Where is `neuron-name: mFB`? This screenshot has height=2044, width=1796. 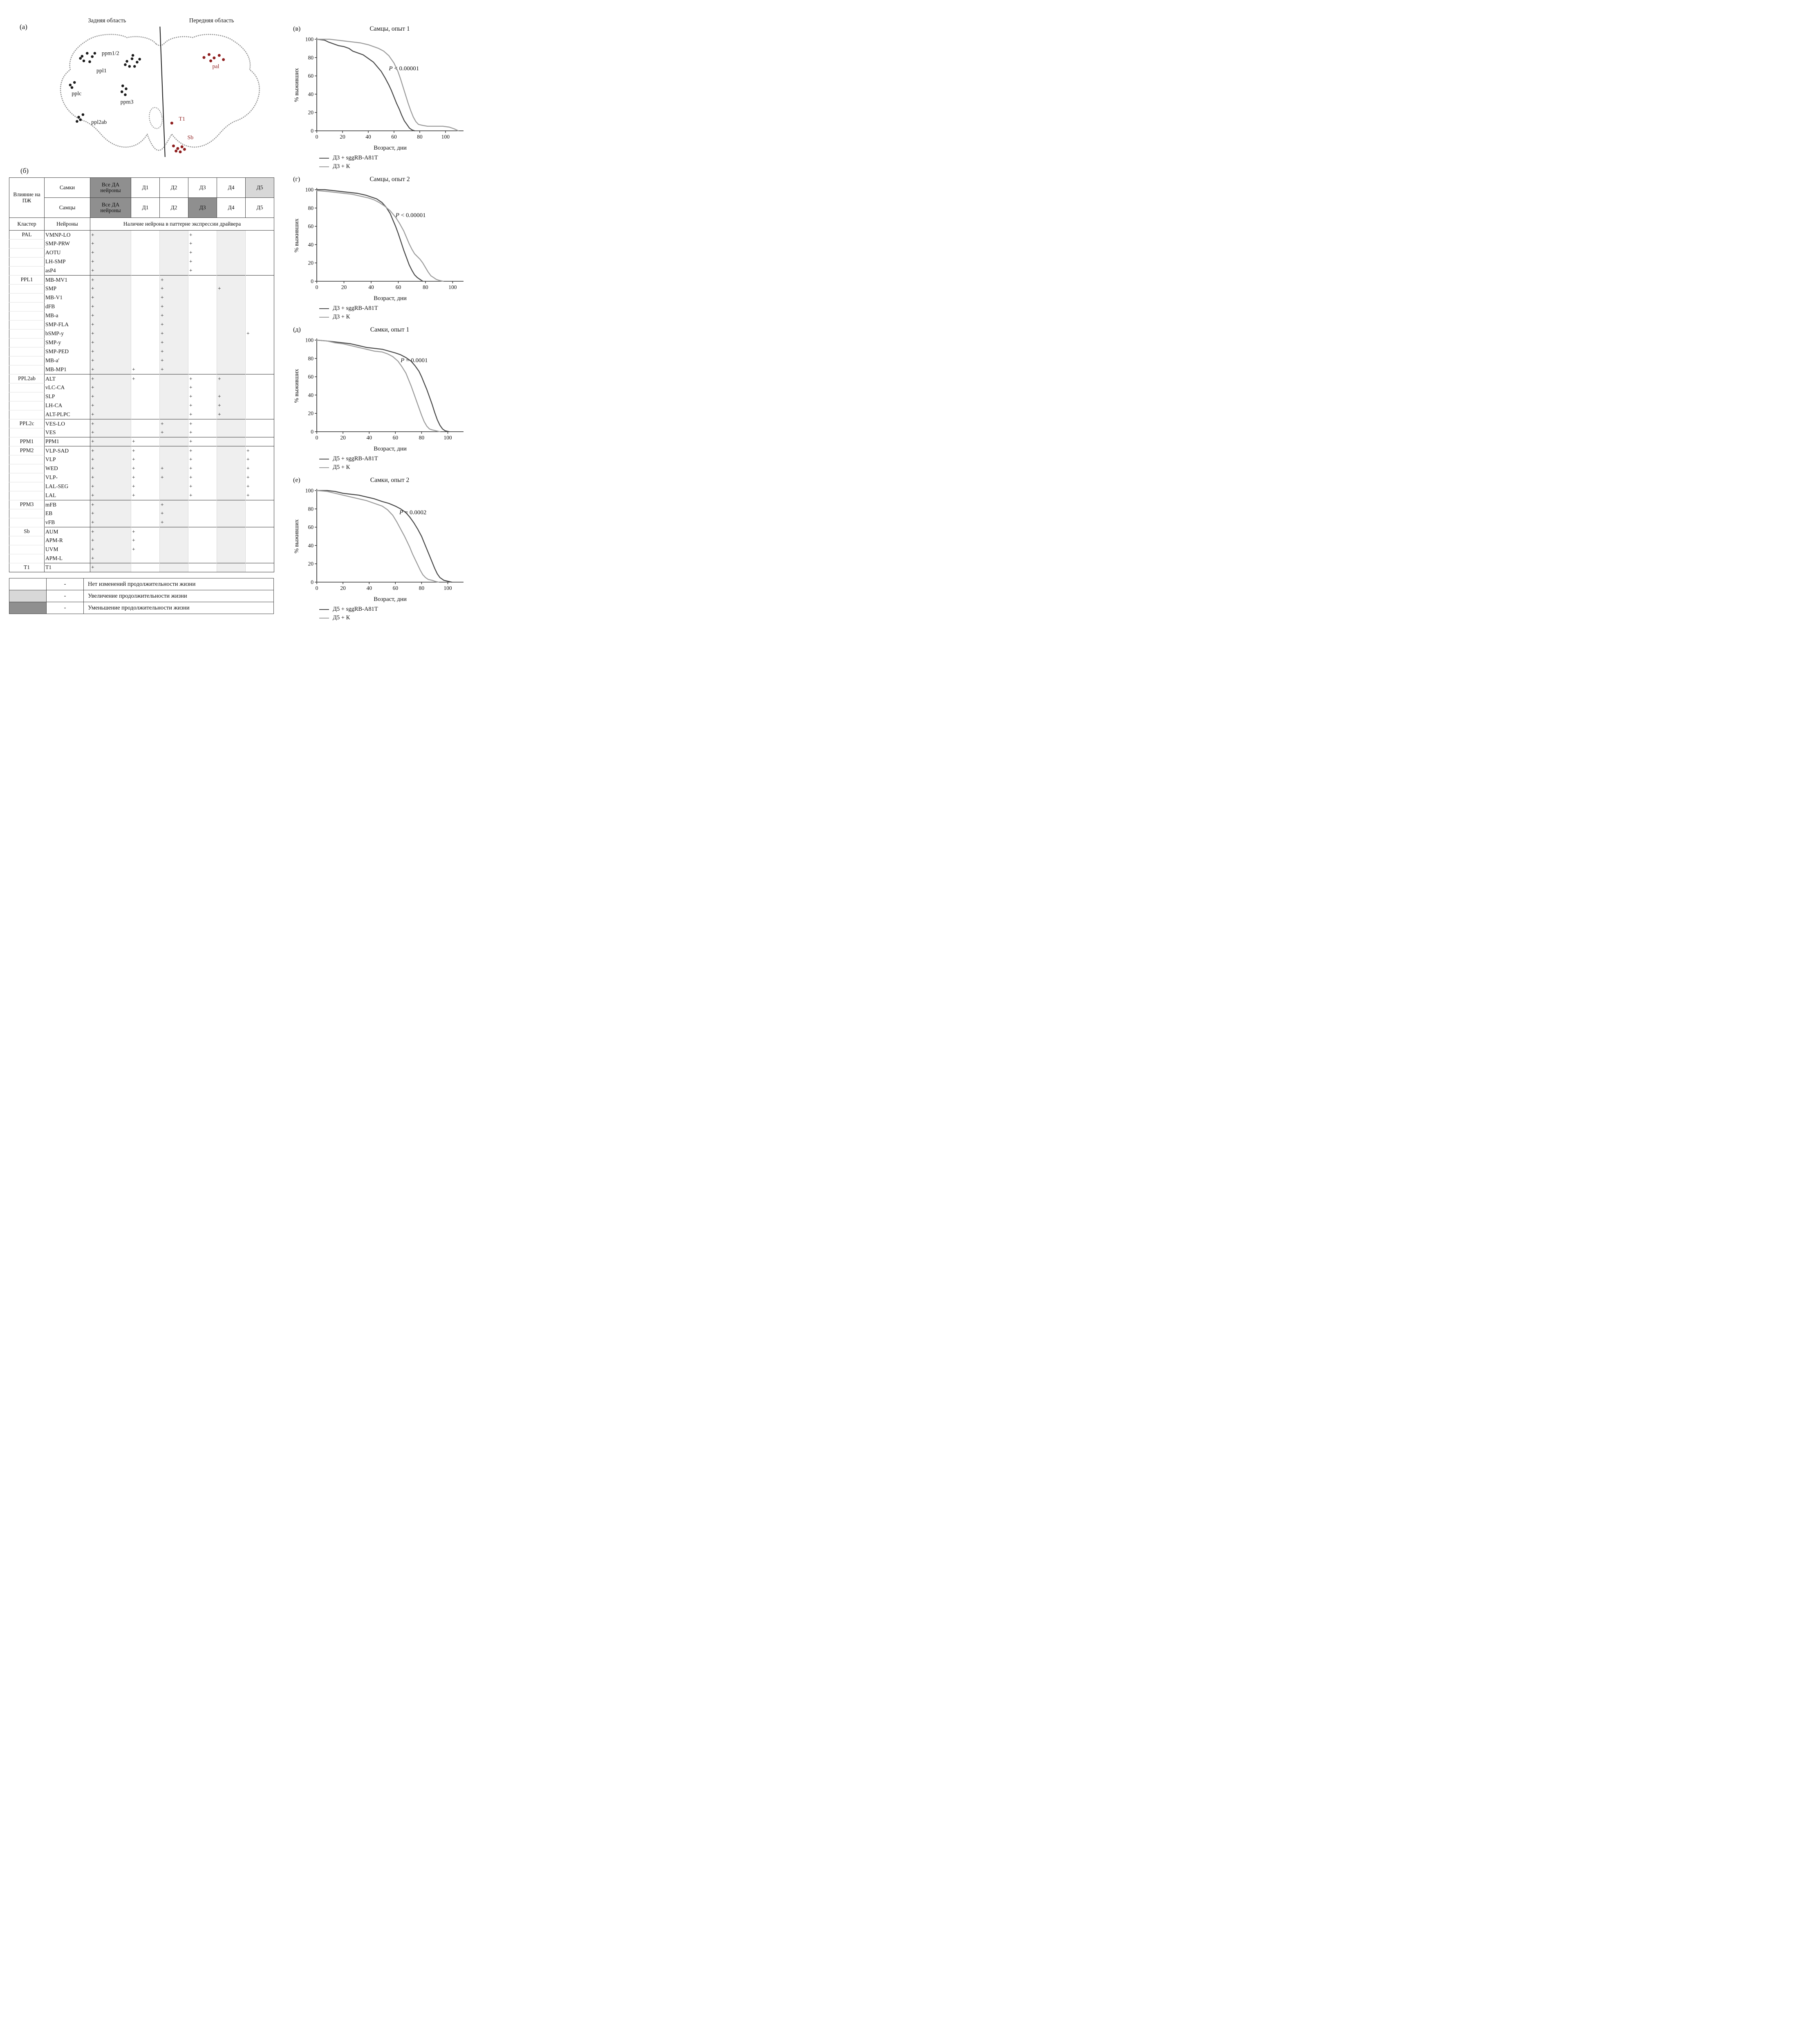
neuron-name: mFB is located at coordinates (67, 505).